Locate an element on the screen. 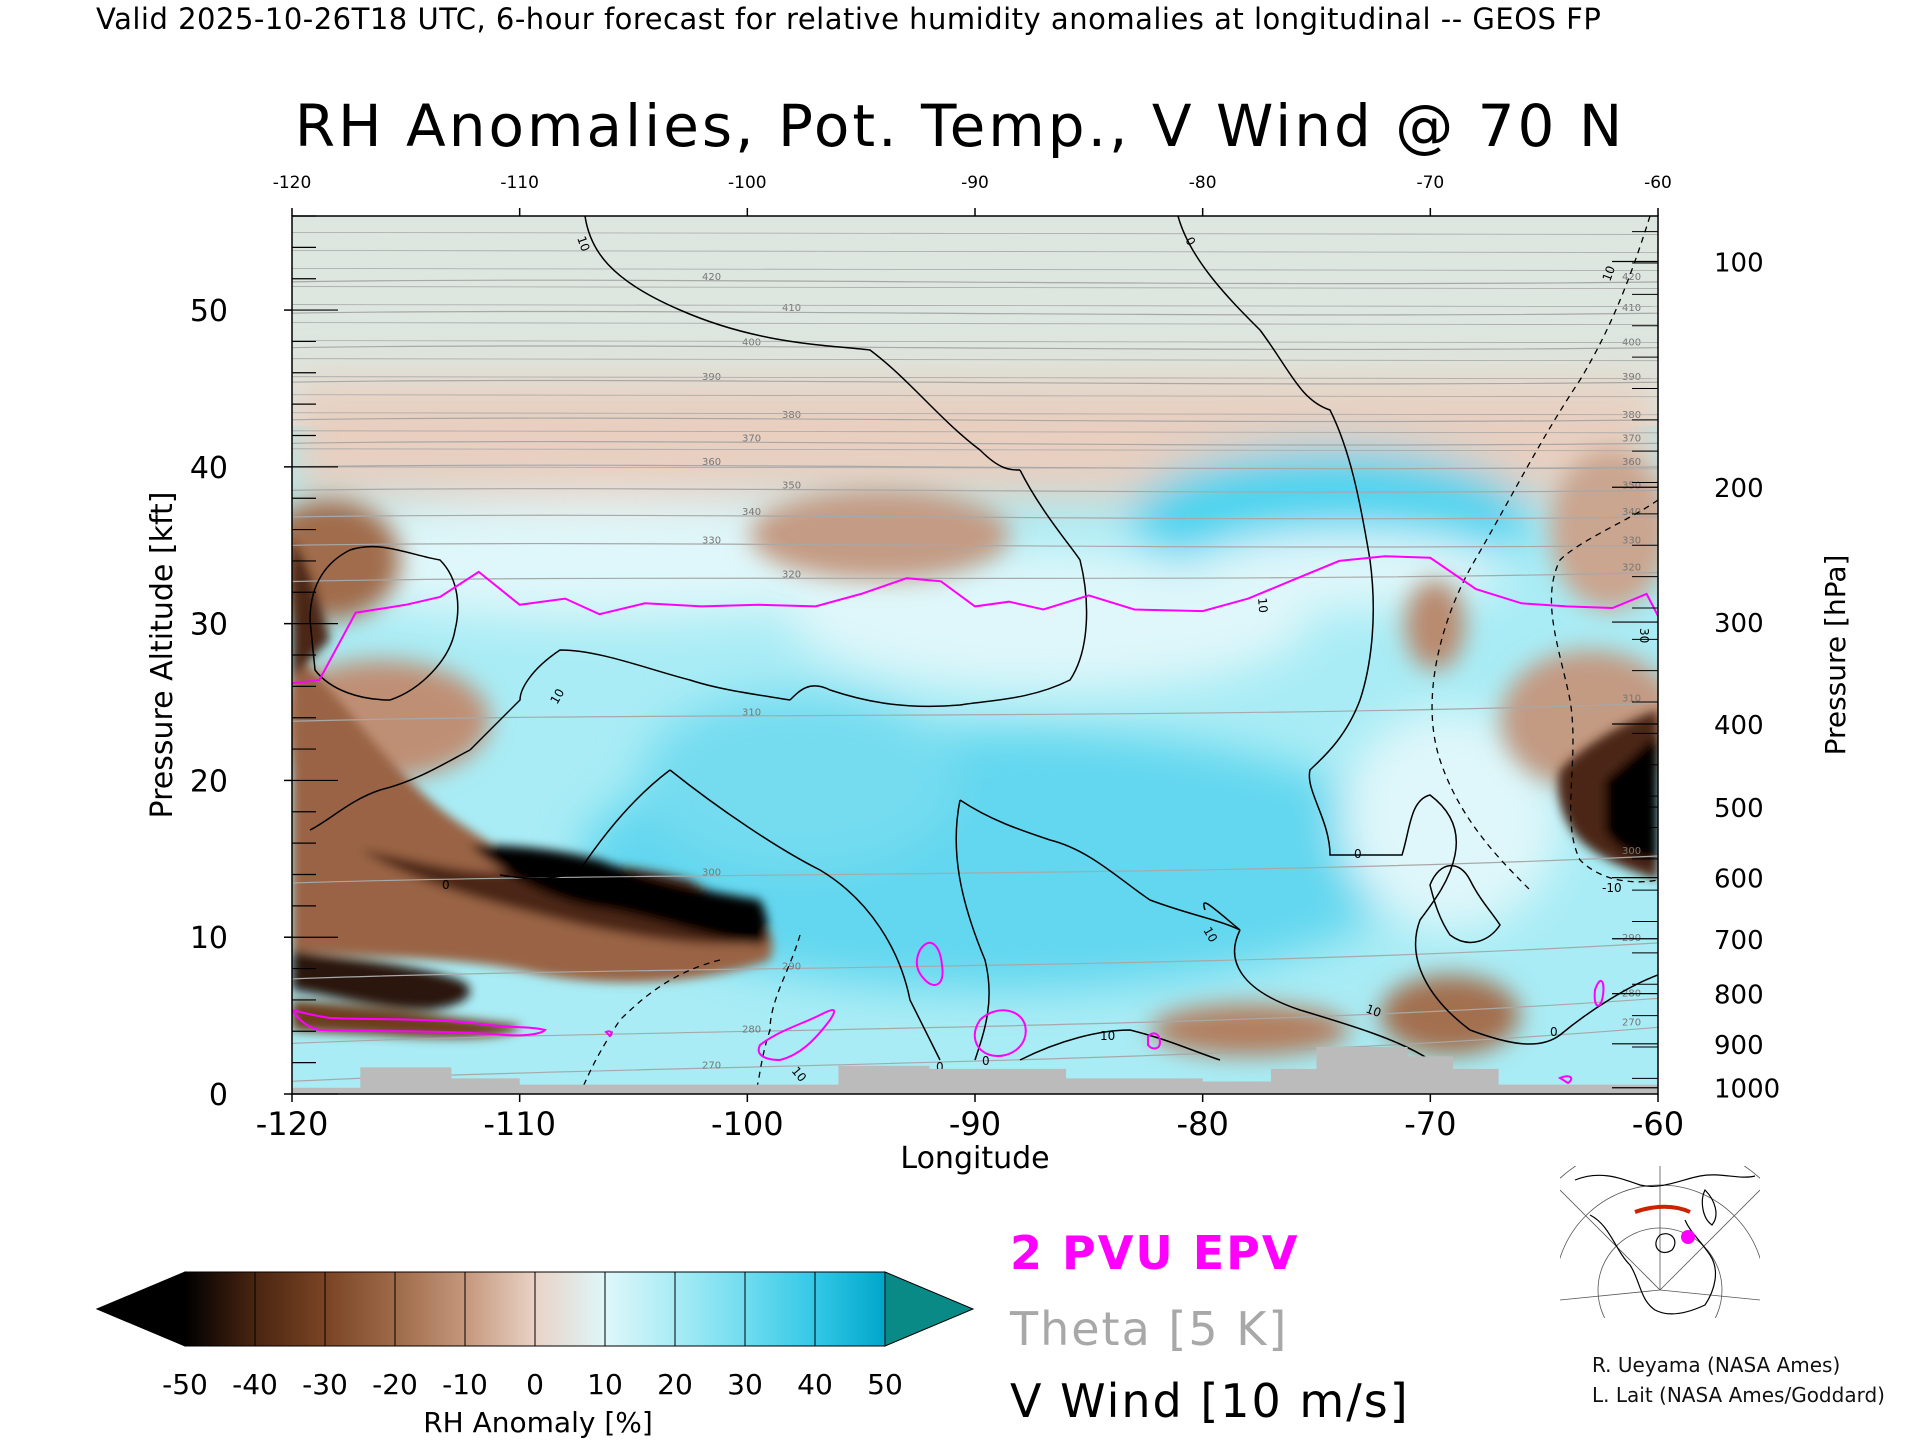 This screenshot has width=1920, height=1440. svg-text: 30 is located at coordinates (1644, 635).